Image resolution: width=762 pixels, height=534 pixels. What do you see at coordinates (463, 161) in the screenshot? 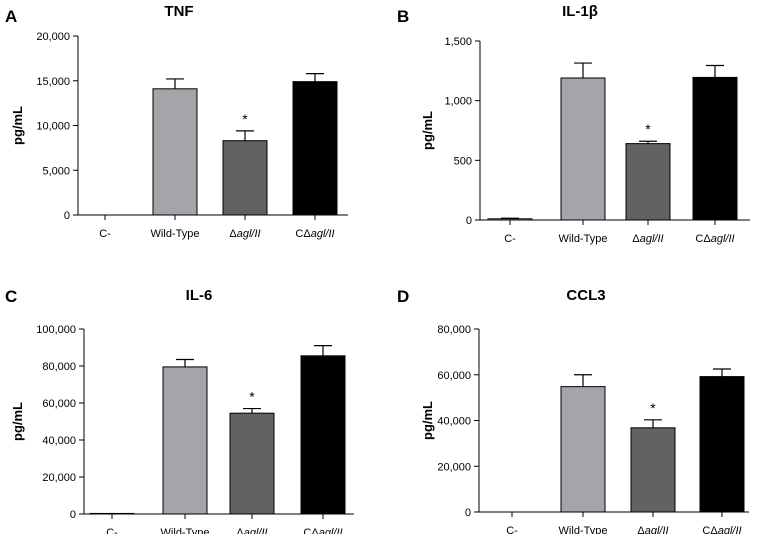
I see `y-tick-label: 500` at bounding box center [463, 161].